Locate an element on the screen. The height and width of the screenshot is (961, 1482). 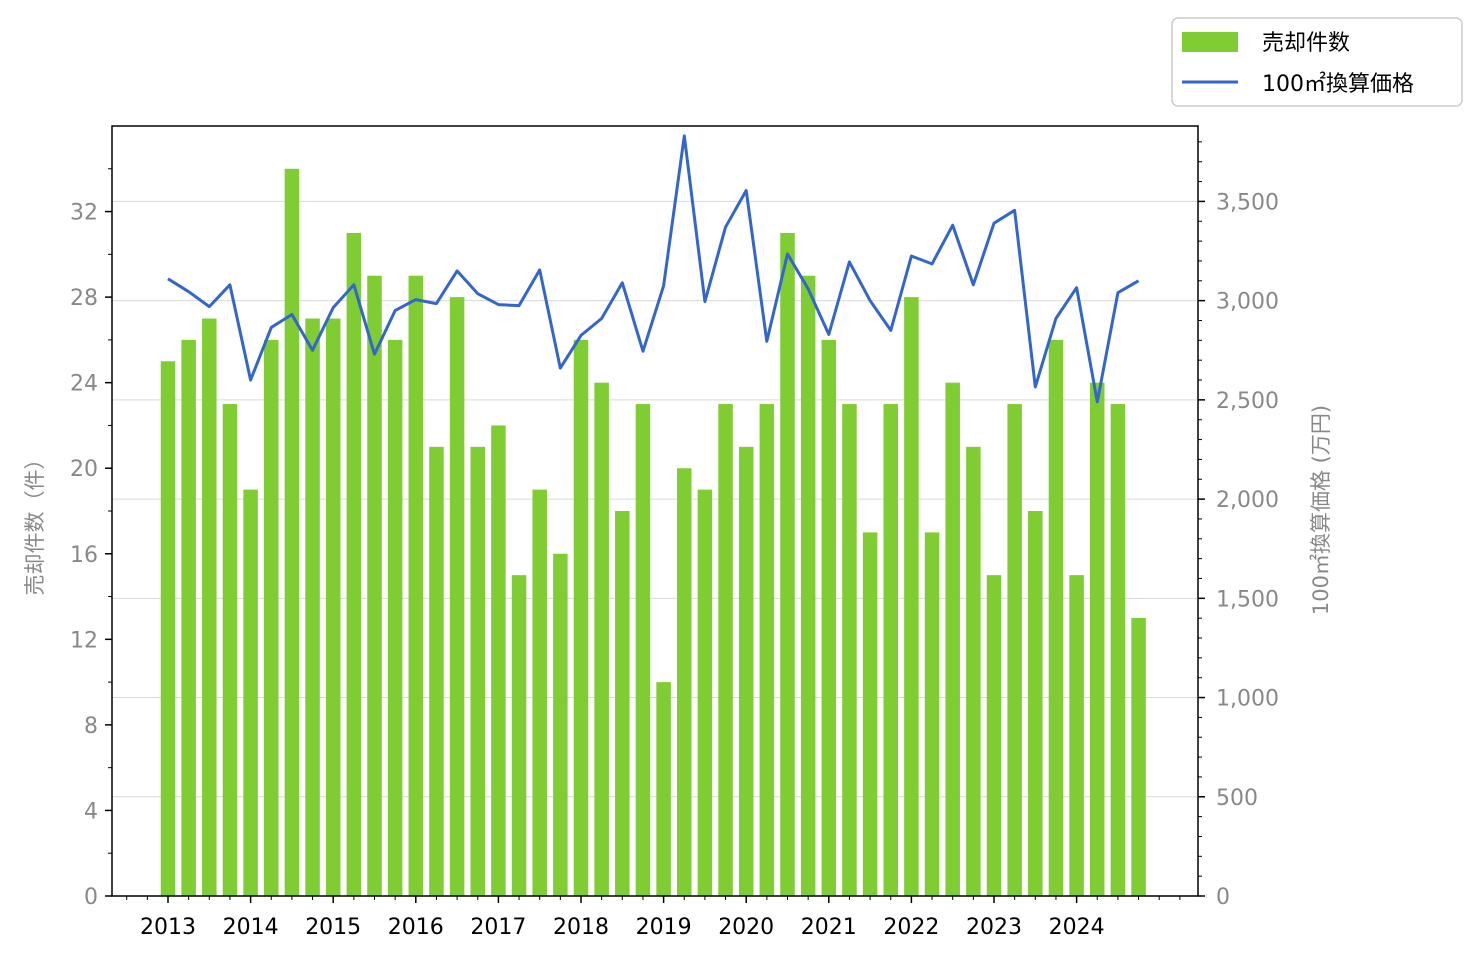
legend-box is located at coordinates (1317, 62).